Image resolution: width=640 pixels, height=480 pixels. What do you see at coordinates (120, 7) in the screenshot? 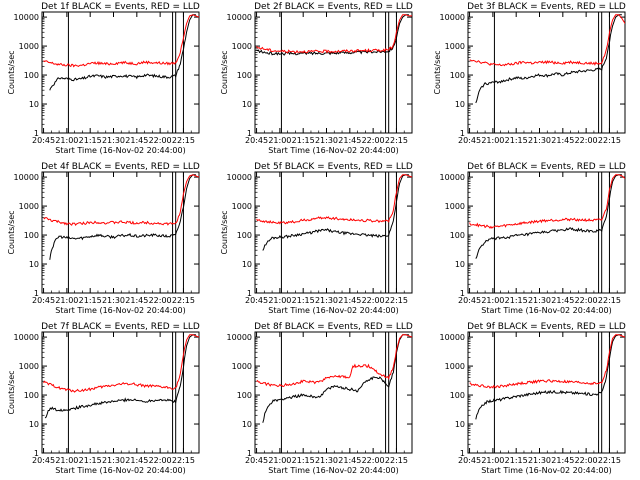
I see `panel-title: Det 1f BLACK = Events, RED = LLD` at bounding box center [120, 7].